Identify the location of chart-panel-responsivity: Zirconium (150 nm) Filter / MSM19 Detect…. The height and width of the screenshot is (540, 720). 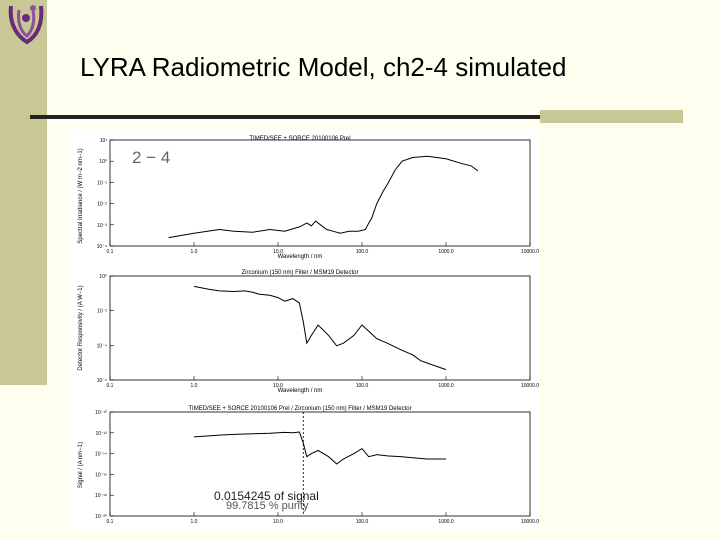
(308, 332).